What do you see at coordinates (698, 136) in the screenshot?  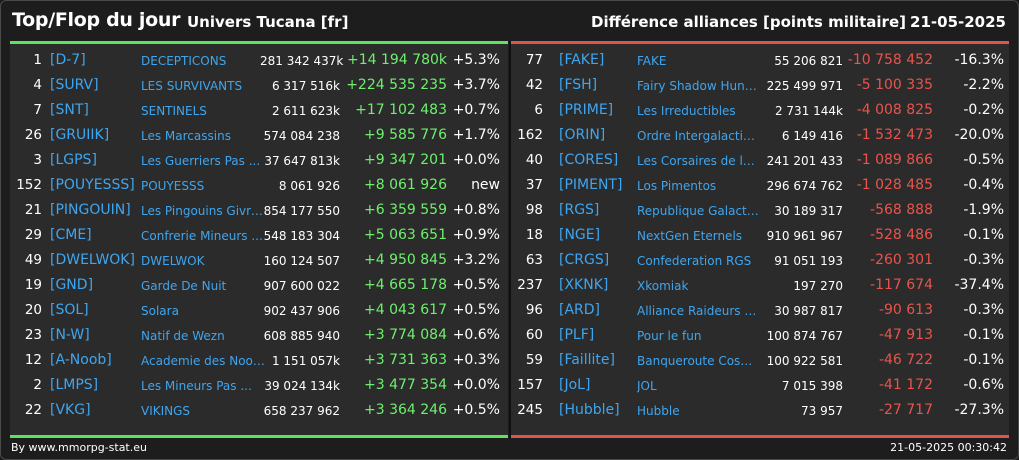 I see `alliance-name: Ordre Intergalactique` at bounding box center [698, 136].